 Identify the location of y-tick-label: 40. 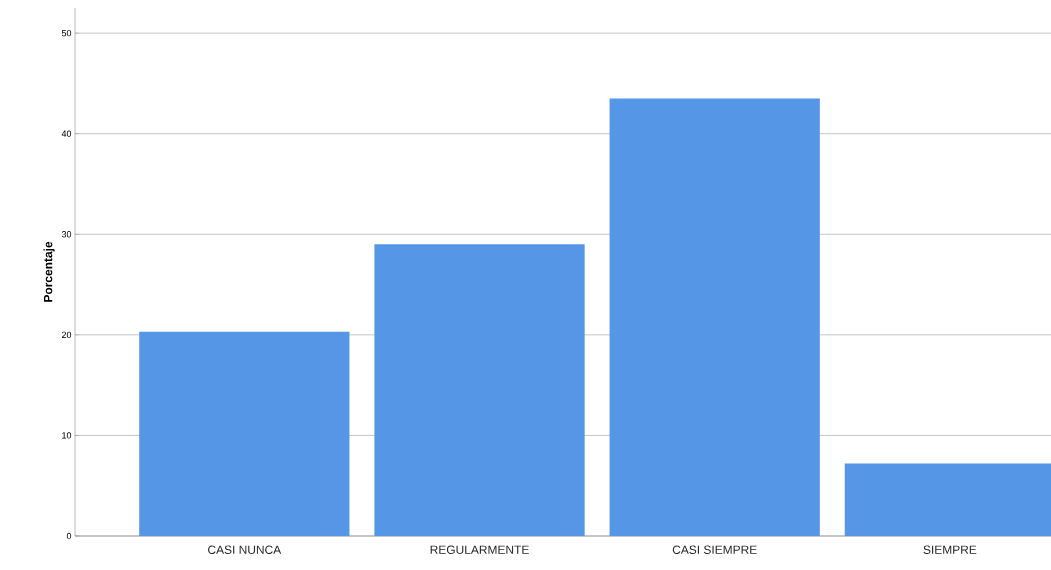
(66, 133).